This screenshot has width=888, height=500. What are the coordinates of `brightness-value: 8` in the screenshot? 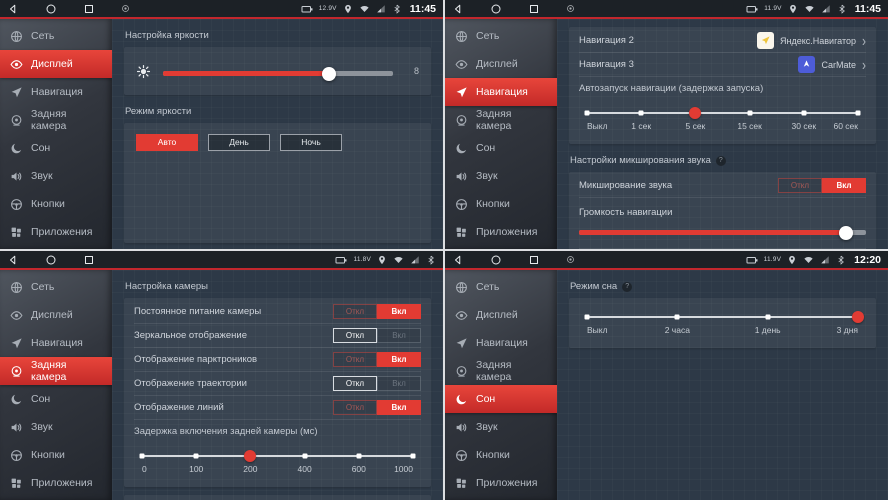 It's located at (416, 71).